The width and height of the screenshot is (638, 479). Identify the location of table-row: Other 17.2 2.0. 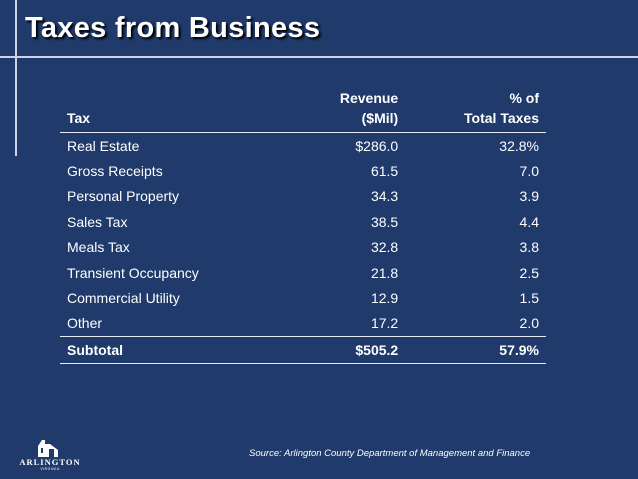
(303, 324).